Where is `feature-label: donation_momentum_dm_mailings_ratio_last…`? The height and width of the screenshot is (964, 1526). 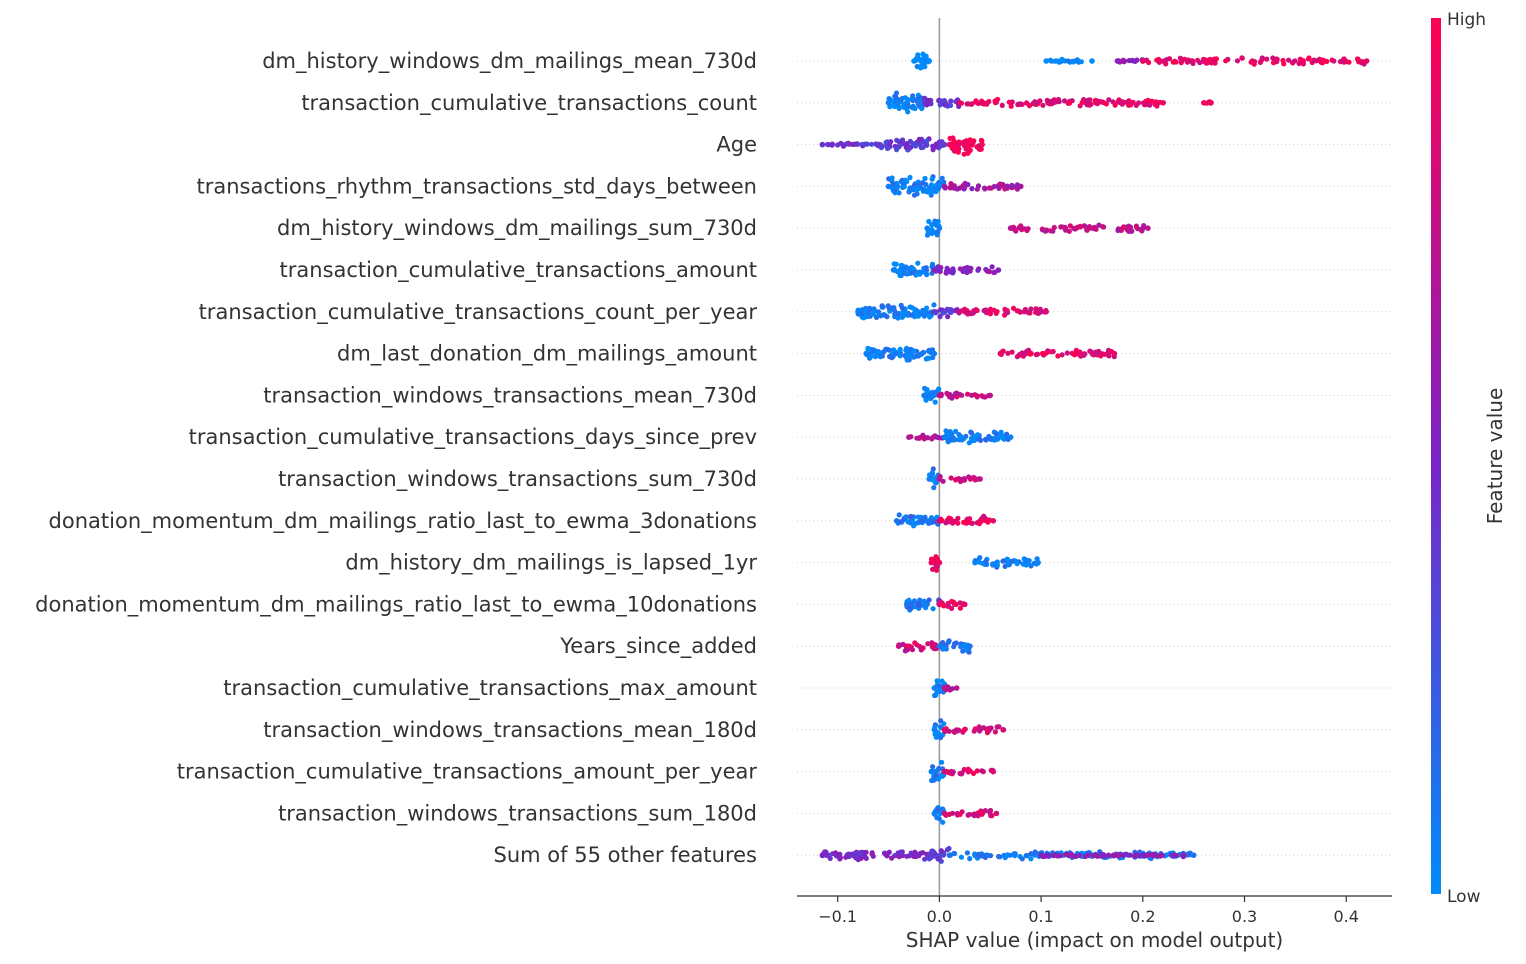 feature-label: donation_momentum_dm_mailings_ratio_last… is located at coordinates (403, 521).